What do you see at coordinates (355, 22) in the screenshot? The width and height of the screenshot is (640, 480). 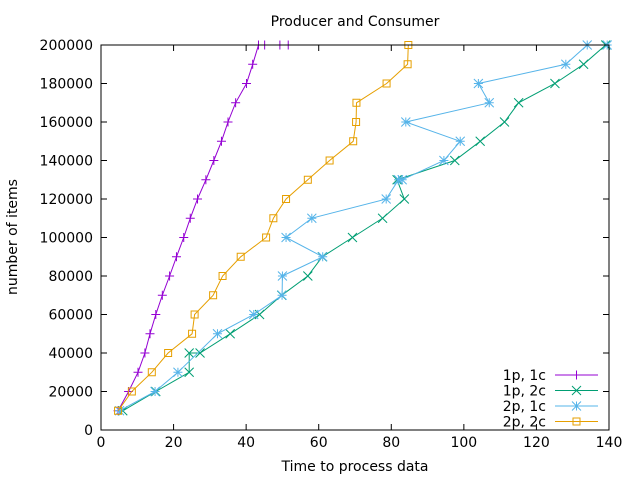 I see `chart-title: Producer and Consumer` at bounding box center [355, 22].